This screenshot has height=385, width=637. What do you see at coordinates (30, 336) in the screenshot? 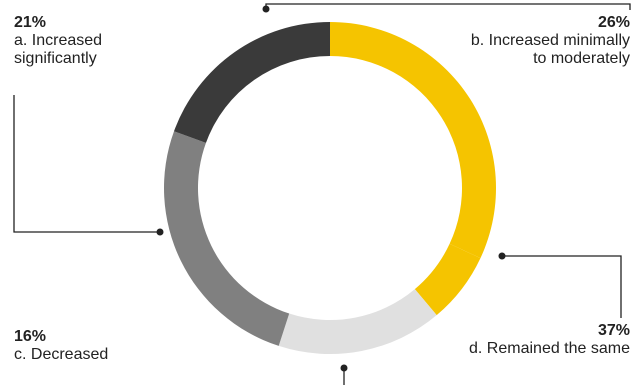
I see `label-c-pct: 16%` at bounding box center [30, 336].